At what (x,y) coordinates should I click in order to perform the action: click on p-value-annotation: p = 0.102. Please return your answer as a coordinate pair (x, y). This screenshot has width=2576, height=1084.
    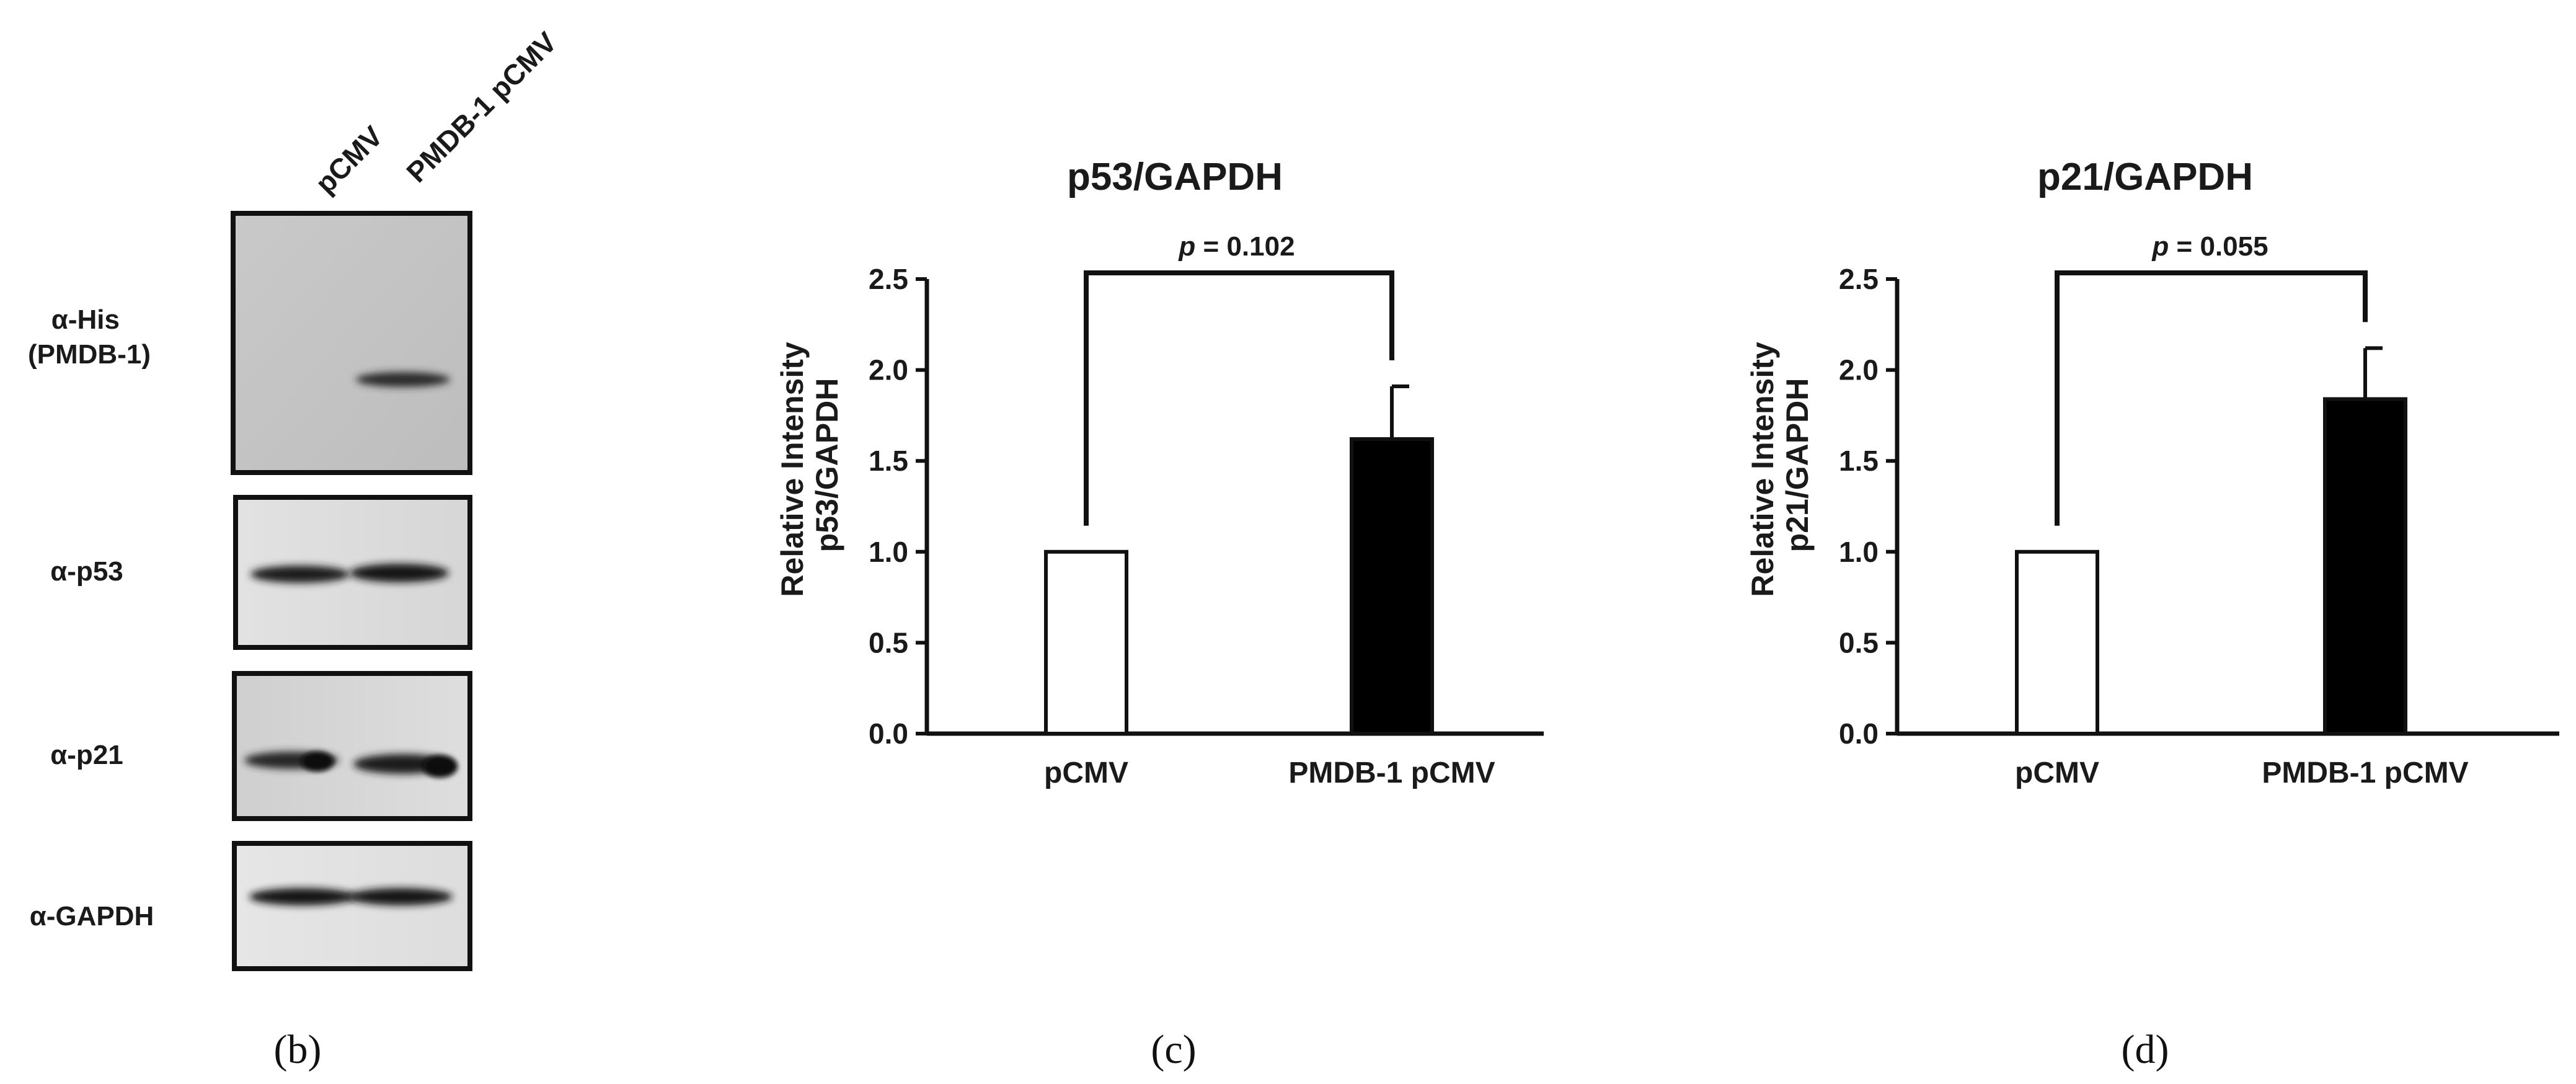
    Looking at the image, I should click on (1236, 246).